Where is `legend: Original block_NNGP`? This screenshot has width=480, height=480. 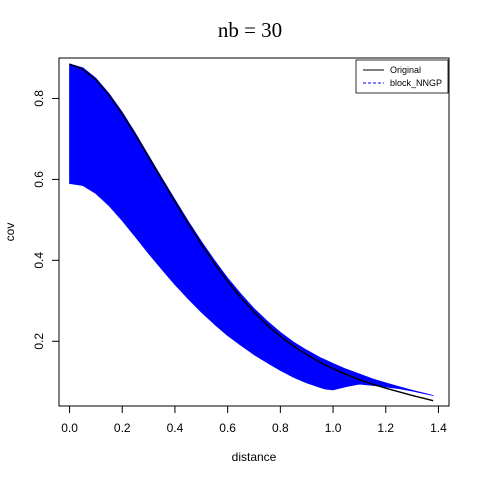 legend: Original block_NNGP is located at coordinates (402, 76).